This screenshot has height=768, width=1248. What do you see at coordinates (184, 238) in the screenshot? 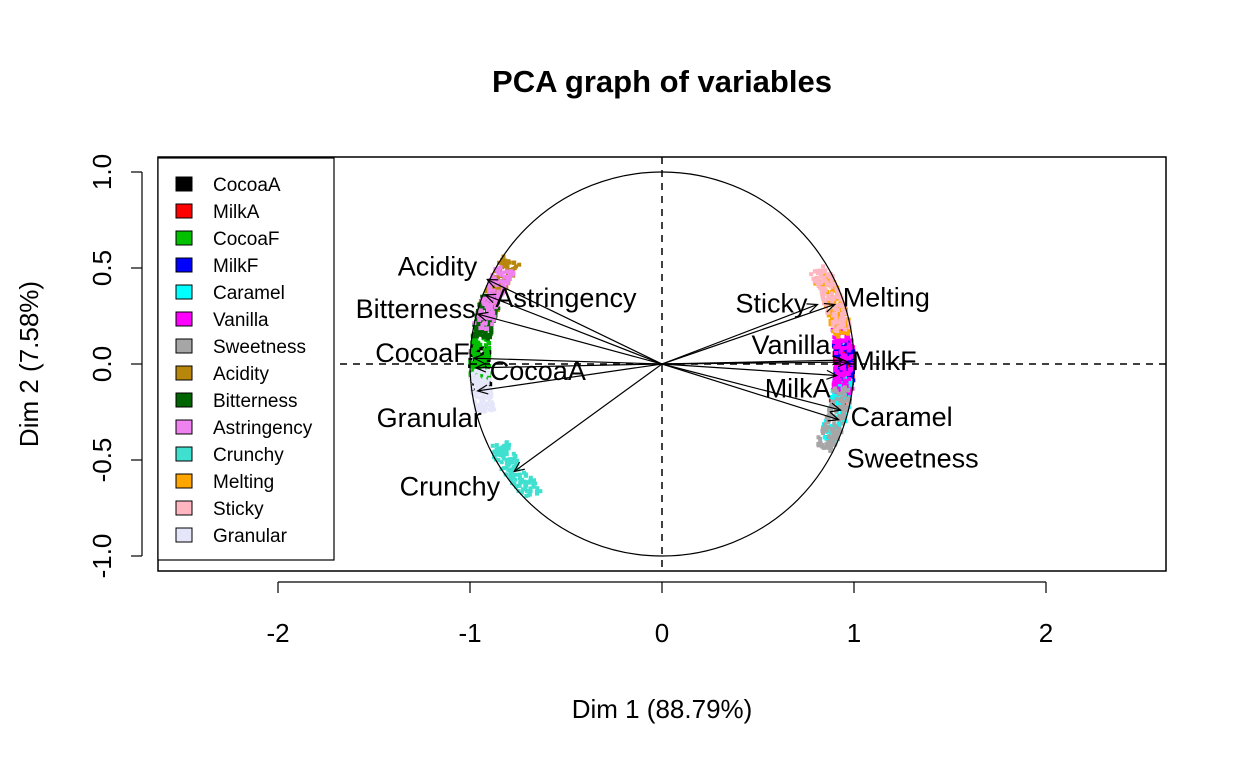
I see `legend-swatch-cocoaf` at bounding box center [184, 238].